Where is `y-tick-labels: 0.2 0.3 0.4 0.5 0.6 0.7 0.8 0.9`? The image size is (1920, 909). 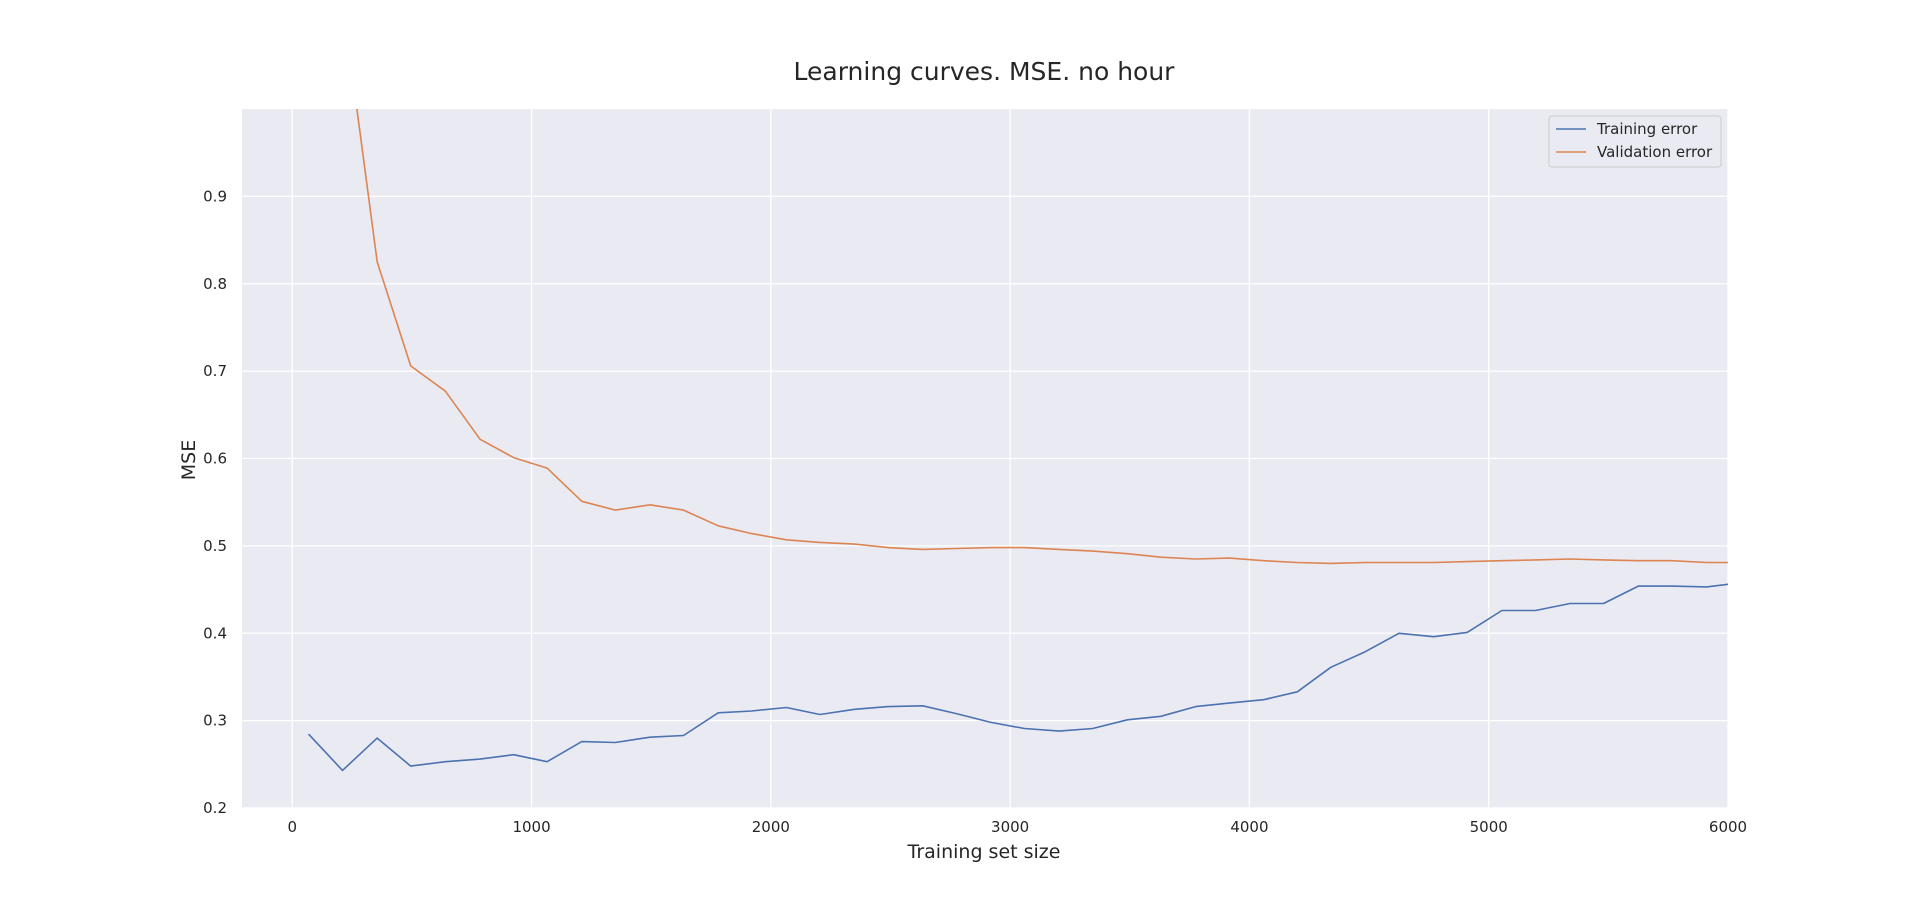
y-tick-labels: 0.2 0.3 0.4 0.5 0.6 0.7 0.8 0.9 is located at coordinates (215, 502).